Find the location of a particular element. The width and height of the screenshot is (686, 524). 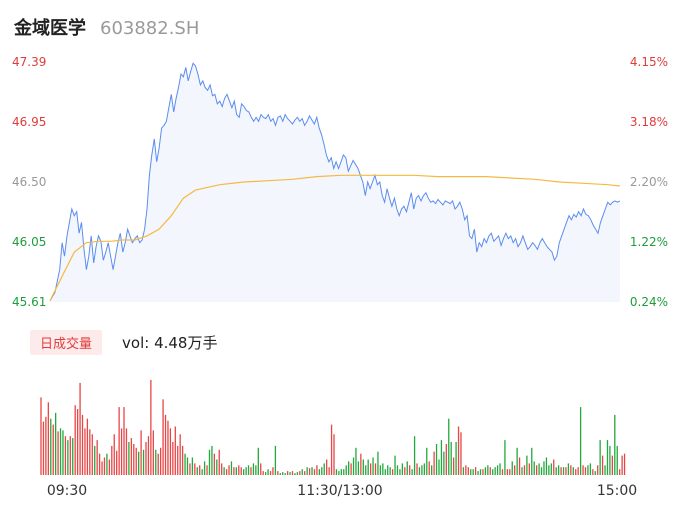

y-right-tick-label: 4.15% is located at coordinates (649, 62).